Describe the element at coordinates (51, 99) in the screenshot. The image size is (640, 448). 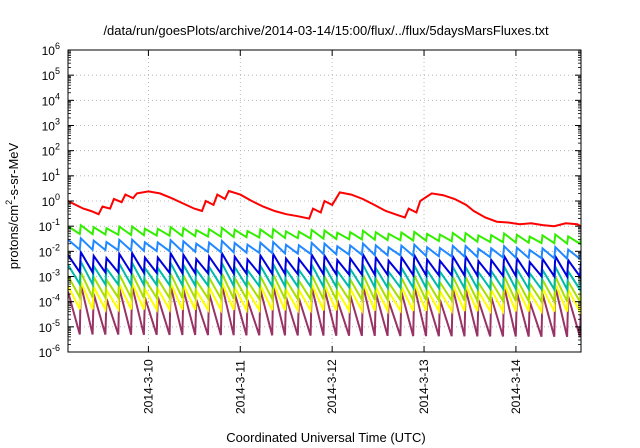
I see `y-tick-label: 10⁴` at that location.